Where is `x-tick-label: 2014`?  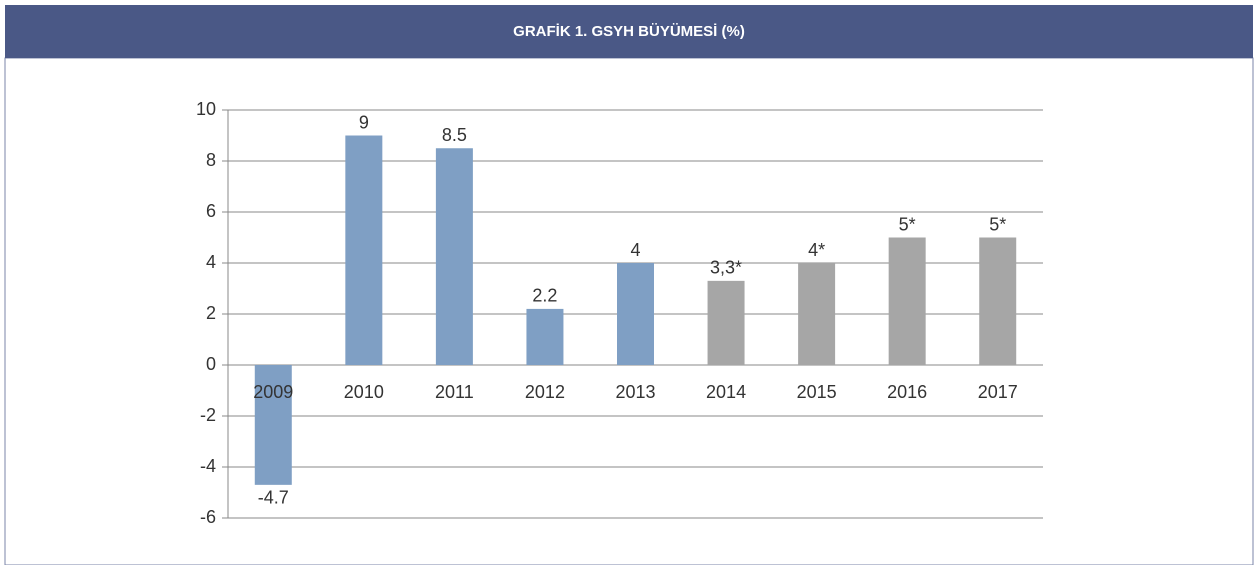
x-tick-label: 2014 is located at coordinates (726, 392).